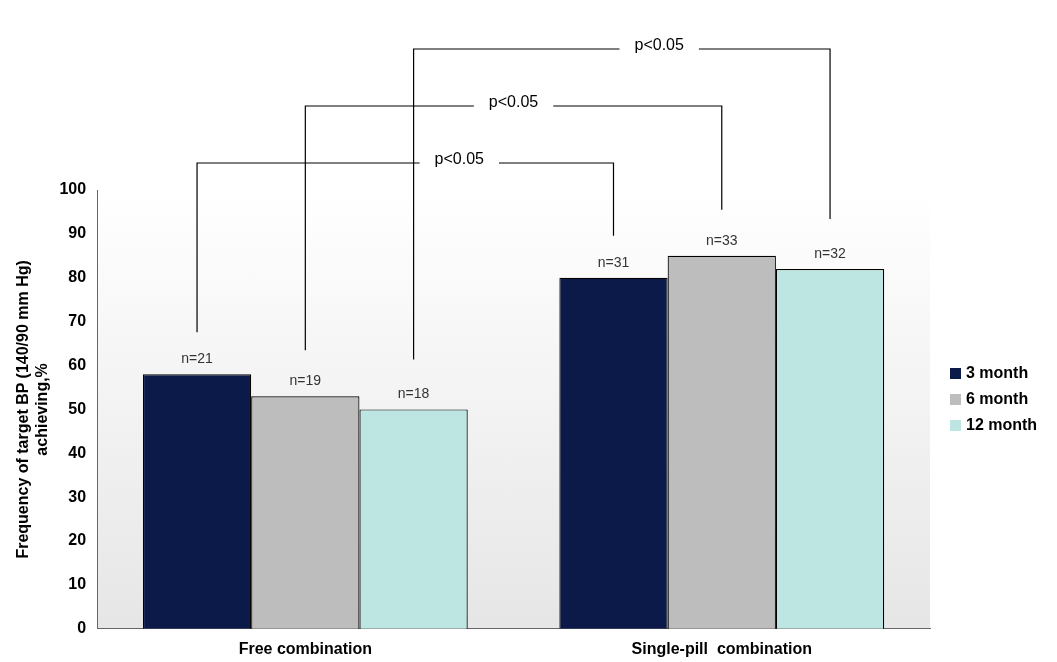 Image resolution: width=1057 pixels, height=662 pixels. What do you see at coordinates (73, 189) in the screenshot?
I see `y-tick-label: 100` at bounding box center [73, 189].